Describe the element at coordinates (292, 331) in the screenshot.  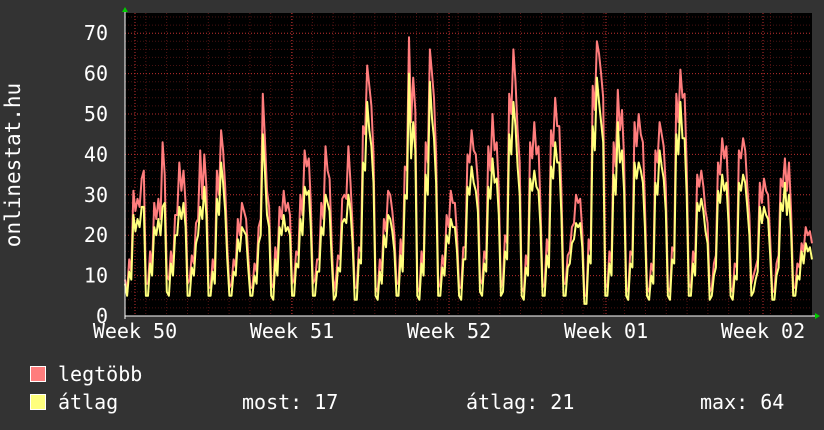
I see `x-tick-label: Week 51` at that location.